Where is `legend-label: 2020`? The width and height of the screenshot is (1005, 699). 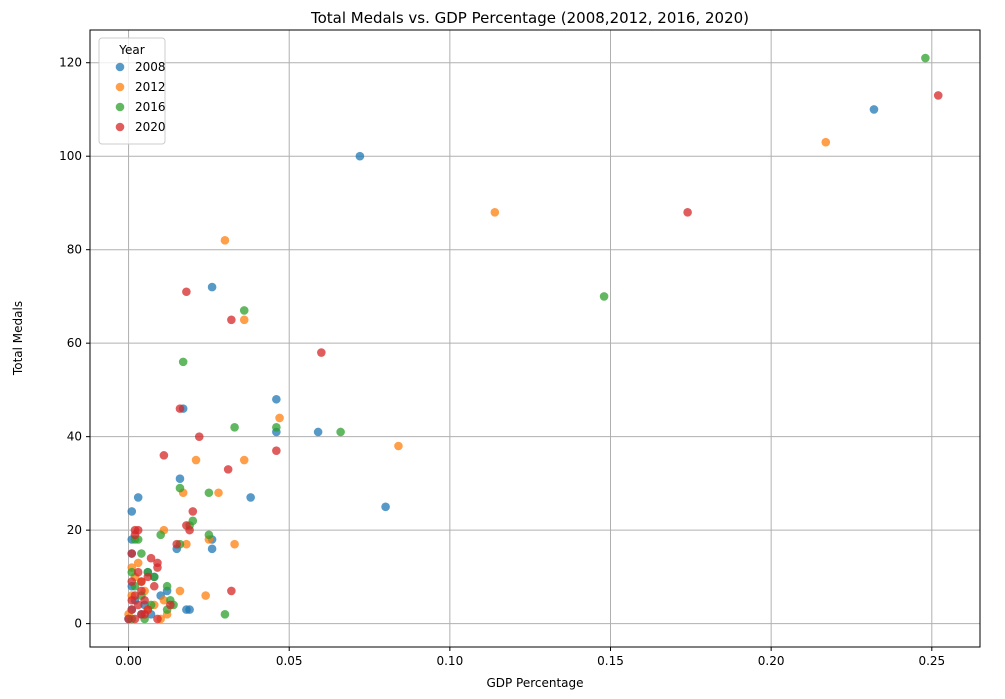
legend-label: 2020 is located at coordinates (150, 127).